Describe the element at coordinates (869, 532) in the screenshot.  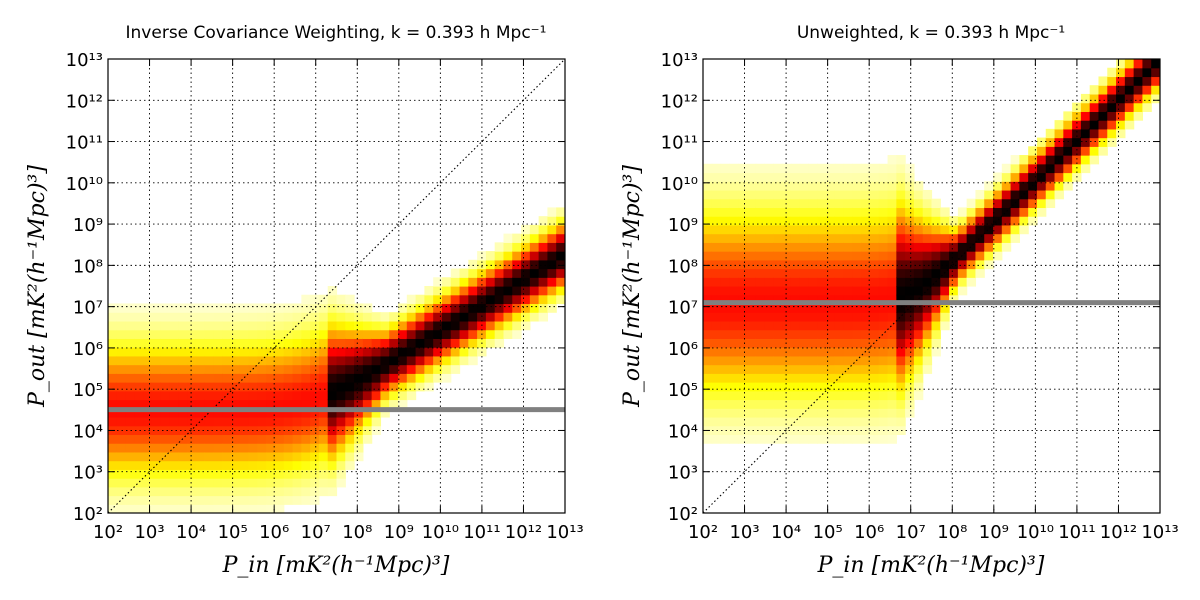
I see `x-tick-label: 10⁶` at that location.